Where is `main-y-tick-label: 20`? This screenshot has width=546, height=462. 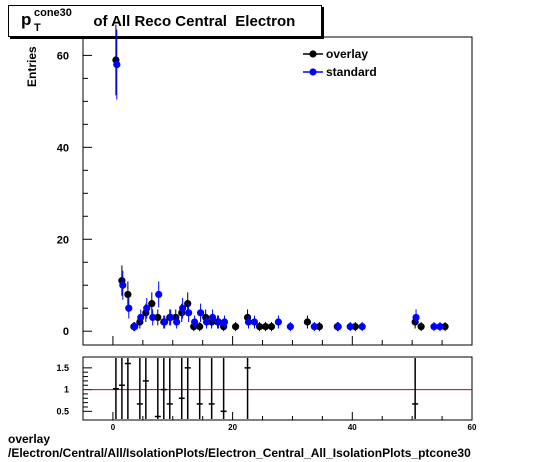
main-y-tick-label: 20 is located at coordinates (63, 240).